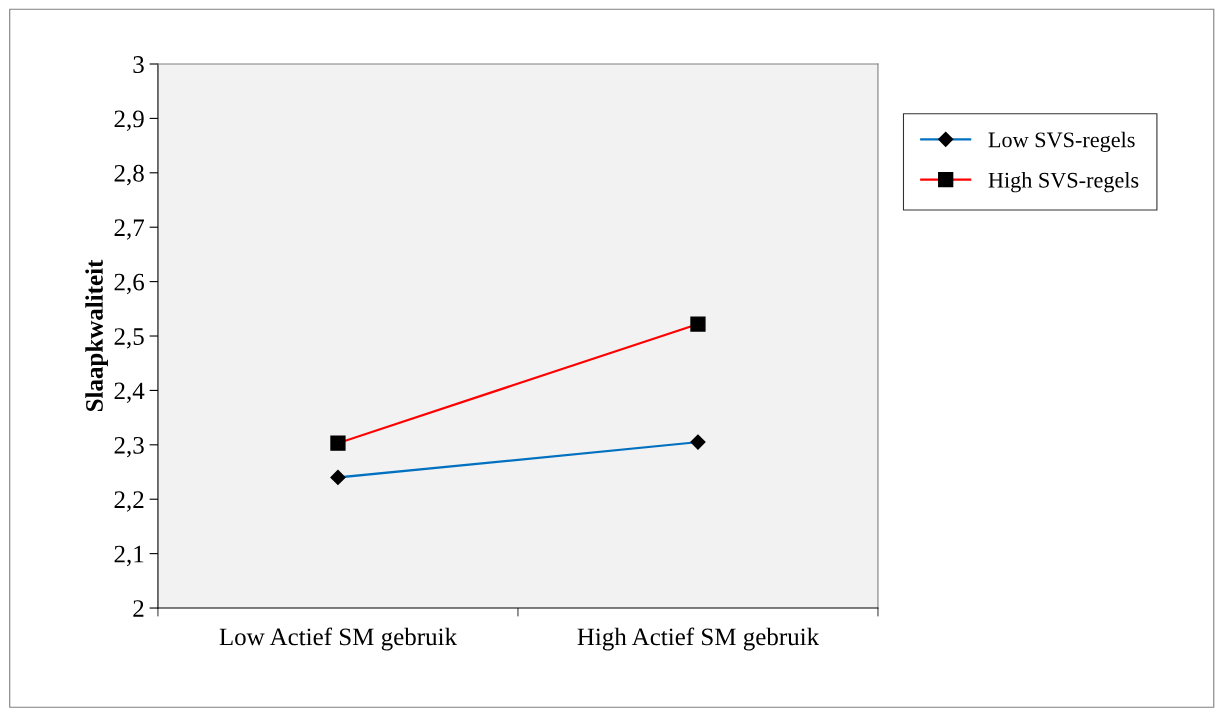 The image size is (1215, 708). What do you see at coordinates (338, 639) in the screenshot?
I see `x-tick-label: Low Actief SM gebruik` at bounding box center [338, 639].